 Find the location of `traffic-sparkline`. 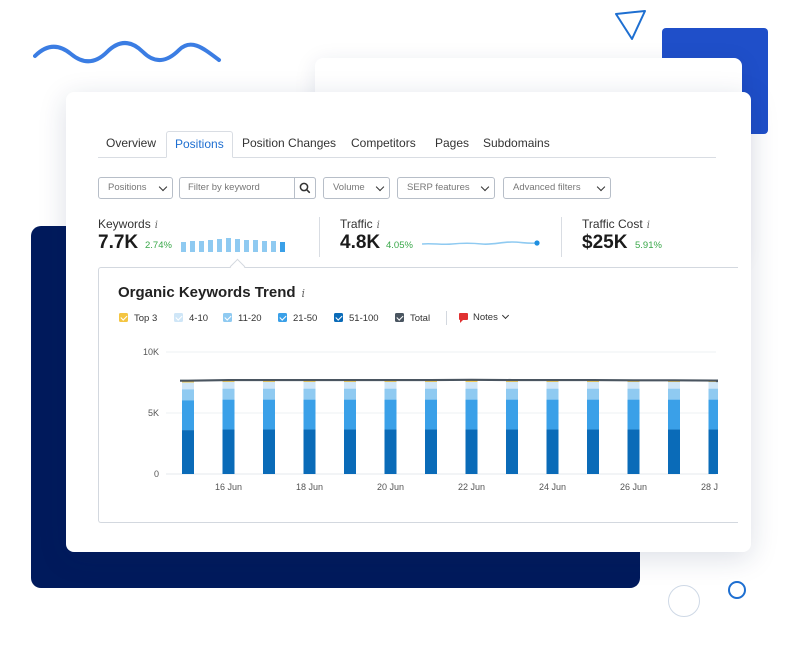

traffic-sparkline is located at coordinates (481, 243).